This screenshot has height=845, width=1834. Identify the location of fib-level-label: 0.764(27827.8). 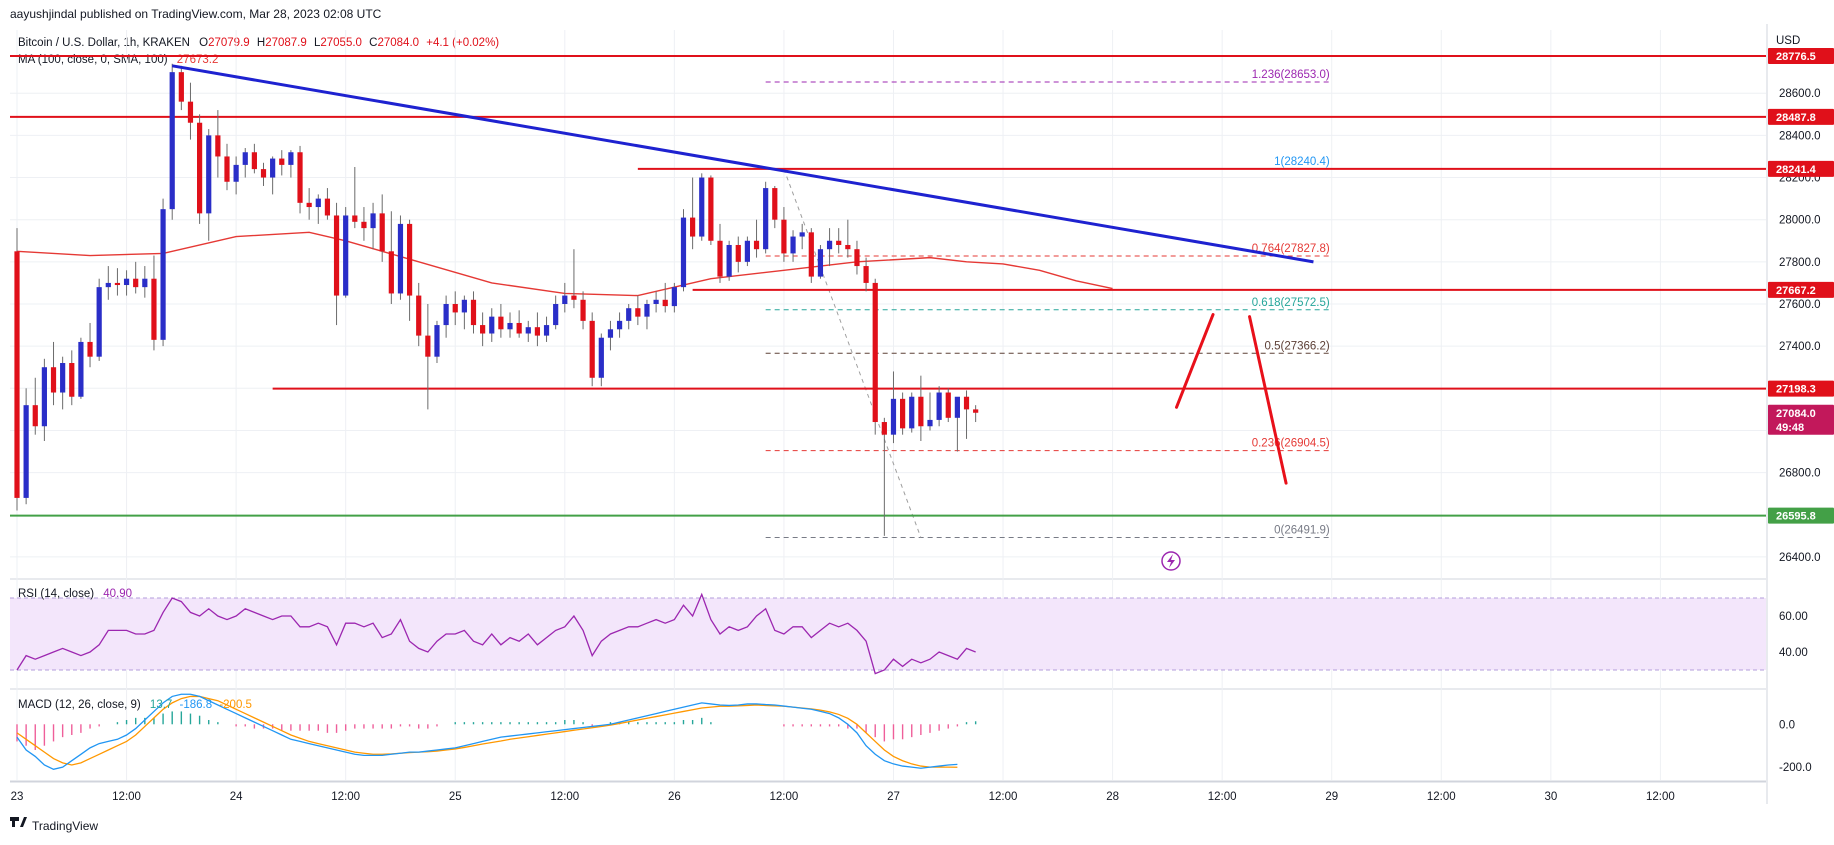
(1291, 249).